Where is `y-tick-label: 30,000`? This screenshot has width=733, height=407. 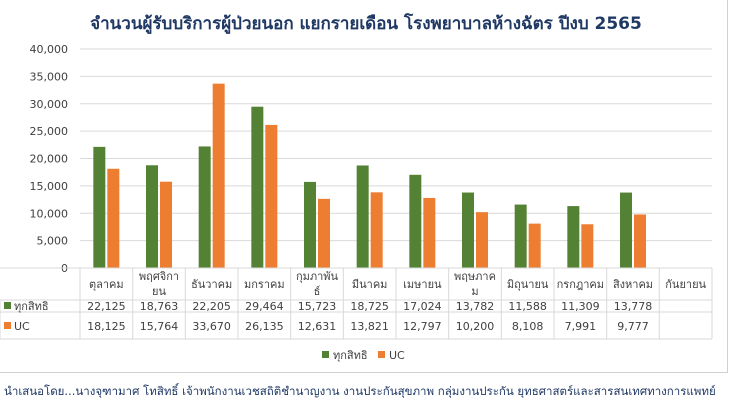 y-tick-label: 30,000 is located at coordinates (49, 104).